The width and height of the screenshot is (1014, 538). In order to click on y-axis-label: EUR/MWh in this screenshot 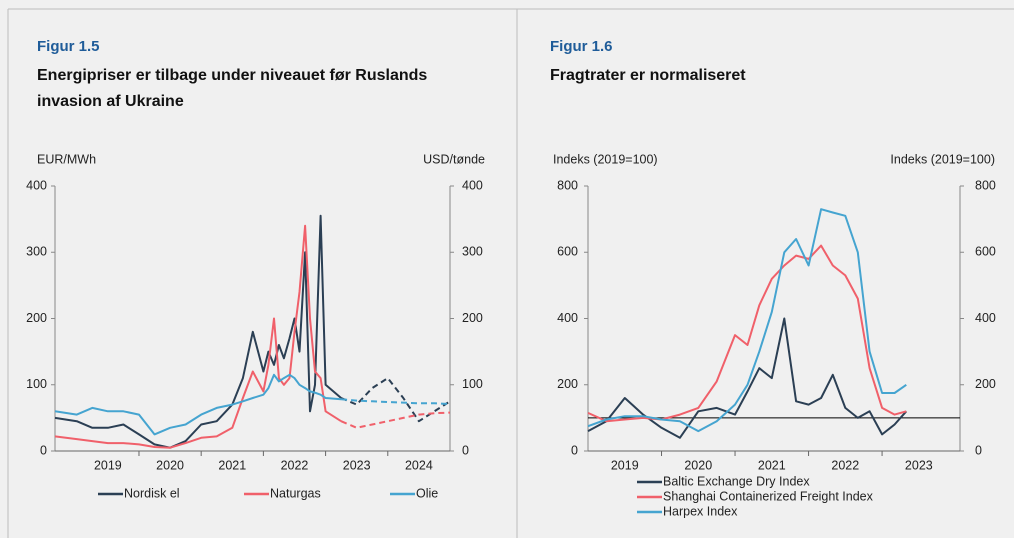, I will do `click(66, 159)`.